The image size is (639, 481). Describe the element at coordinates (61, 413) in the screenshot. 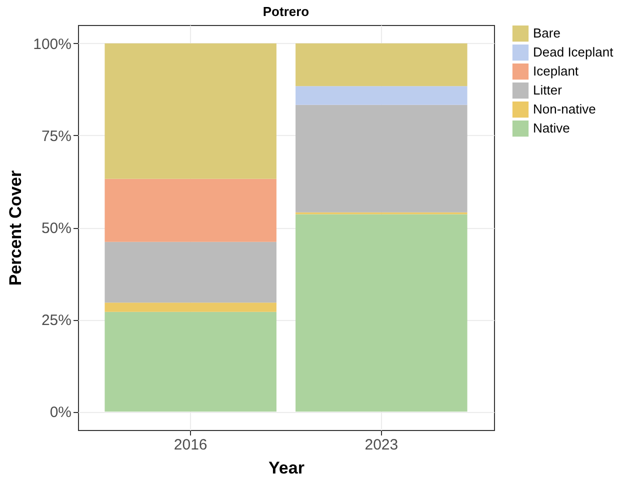

I see `y-tick-label: 0%` at that location.